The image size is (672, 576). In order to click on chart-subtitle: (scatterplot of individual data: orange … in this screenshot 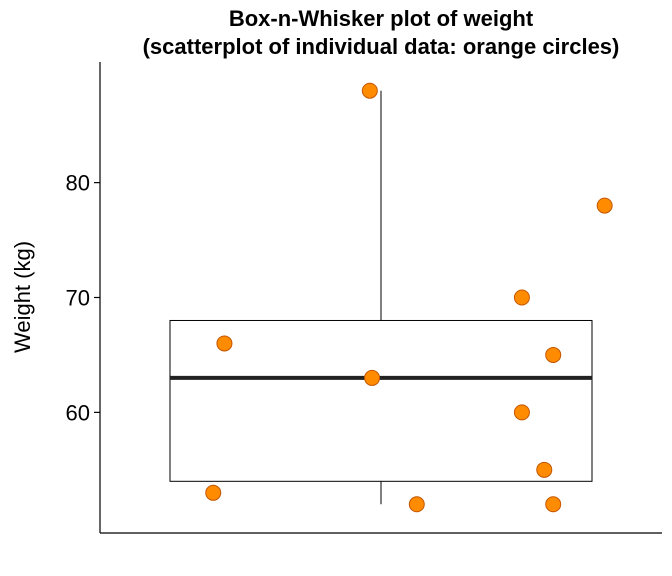, I will do `click(381, 46)`.